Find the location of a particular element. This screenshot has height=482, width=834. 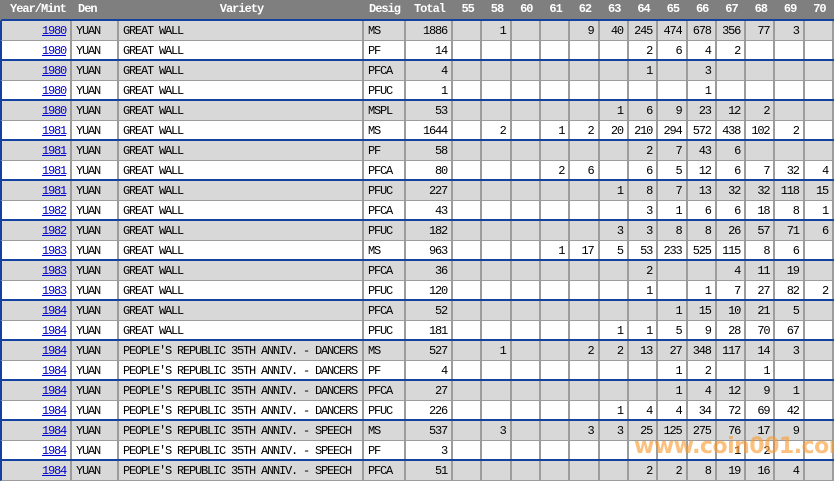

grade-67-cell: 19 is located at coordinates (732, 470).